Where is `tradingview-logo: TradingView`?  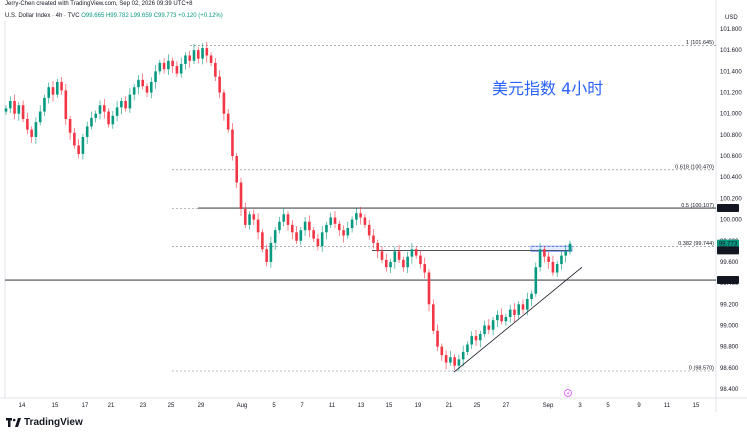
tradingview-logo: TradingView is located at coordinates (44, 422).